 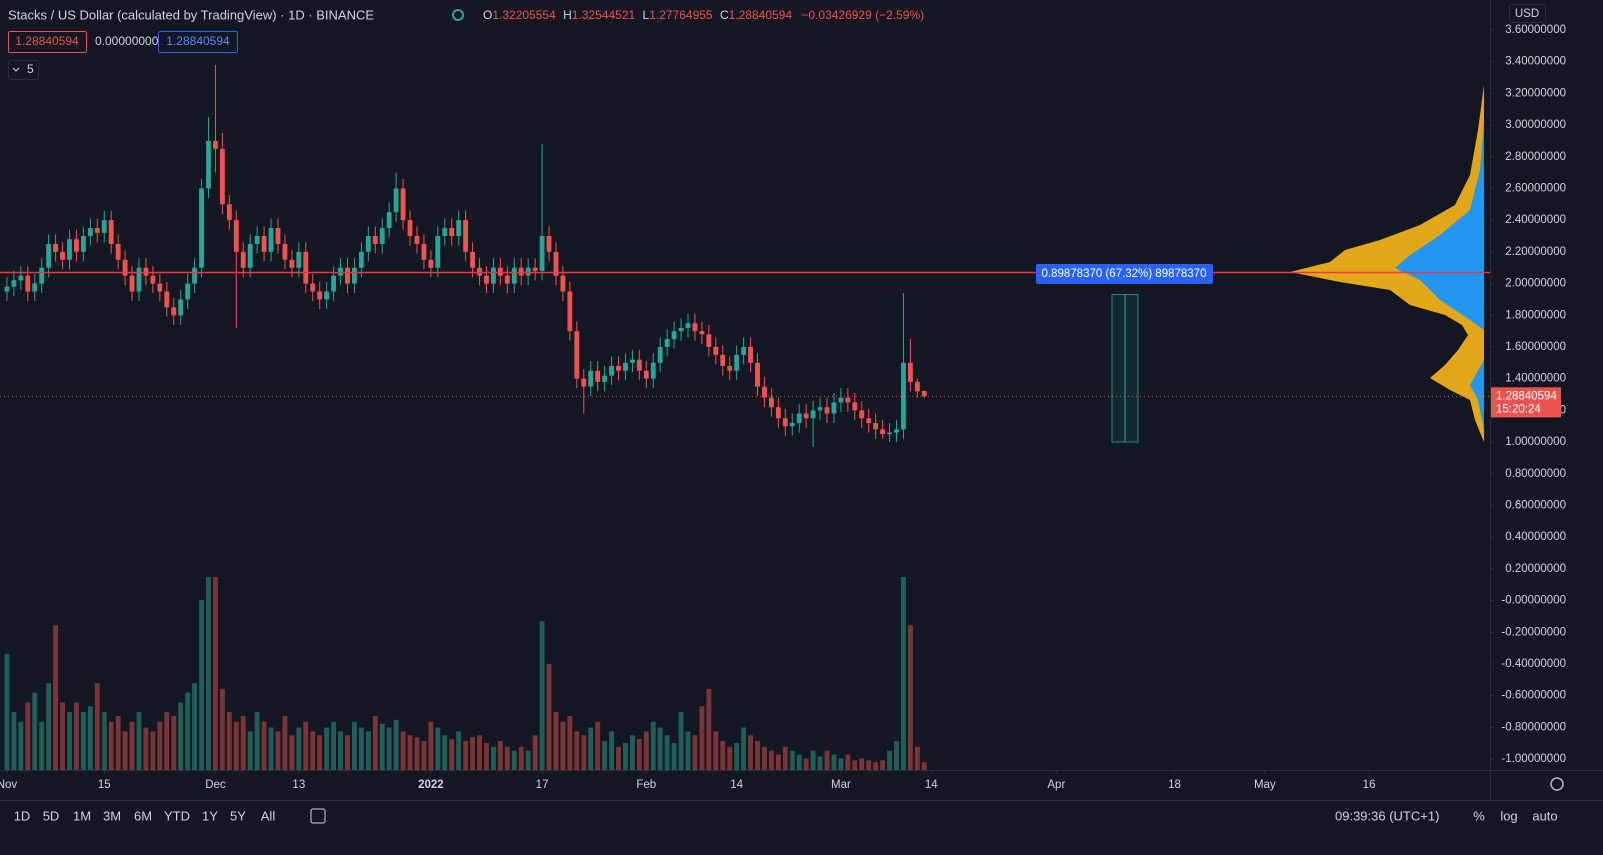 What do you see at coordinates (1535, 188) in the screenshot?
I see `y-tick-label: 2.60000000` at bounding box center [1535, 188].